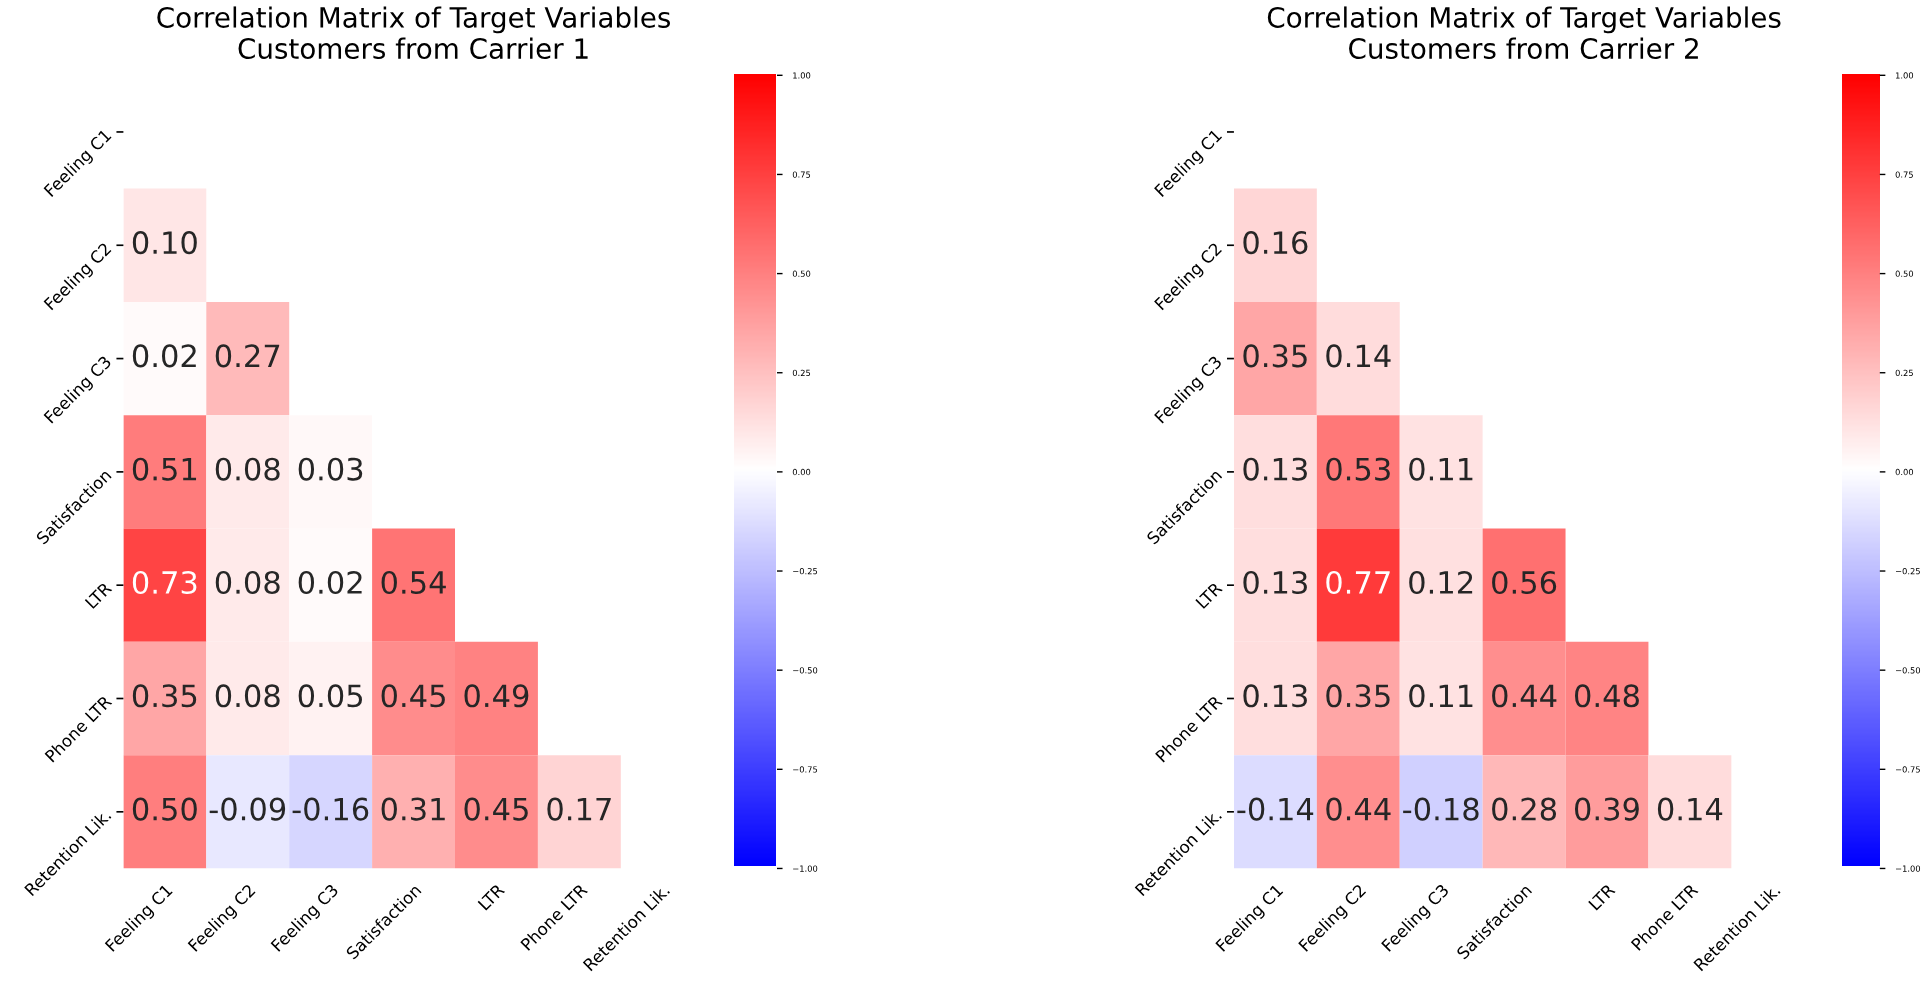  What do you see at coordinates (1524, 33) in the screenshot?
I see `chart-title: Correlation Matrix of Target Variables Customers from Carrier 2` at bounding box center [1524, 33].